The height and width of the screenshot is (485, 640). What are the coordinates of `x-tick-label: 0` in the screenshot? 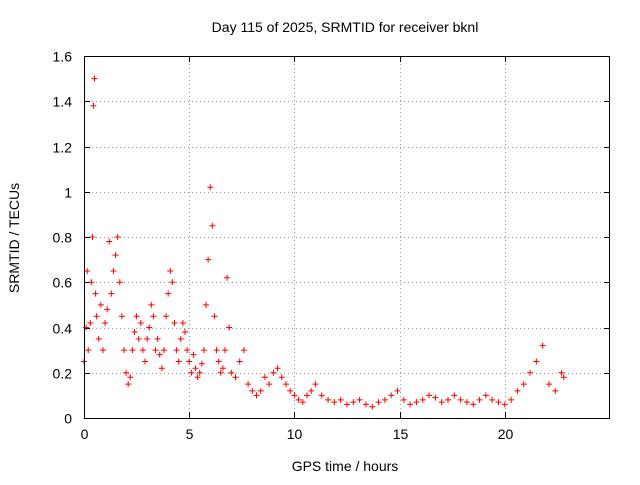 It's located at (85, 434).